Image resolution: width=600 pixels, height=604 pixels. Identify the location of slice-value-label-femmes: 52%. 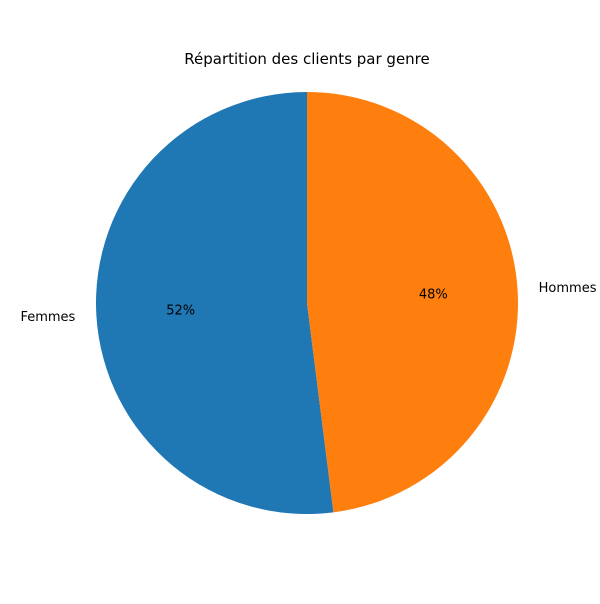
(180, 310).